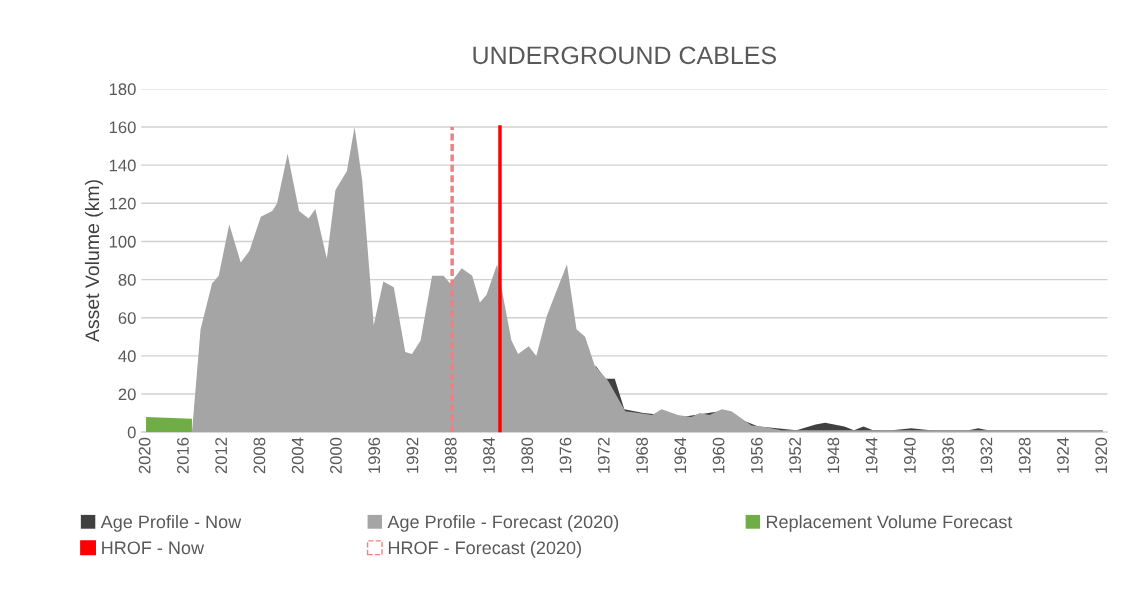 This screenshot has height=613, width=1130. What do you see at coordinates (122, 241) in the screenshot?
I see `y-tick-label: 100` at bounding box center [122, 241].